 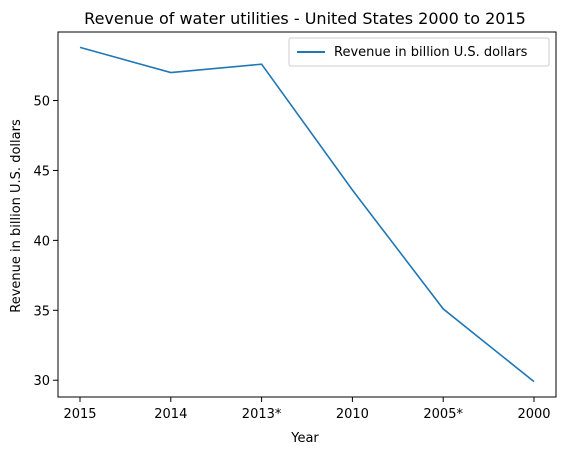 I want to click on y-axis: 30 35 40 45 50, so click(x=45, y=242).